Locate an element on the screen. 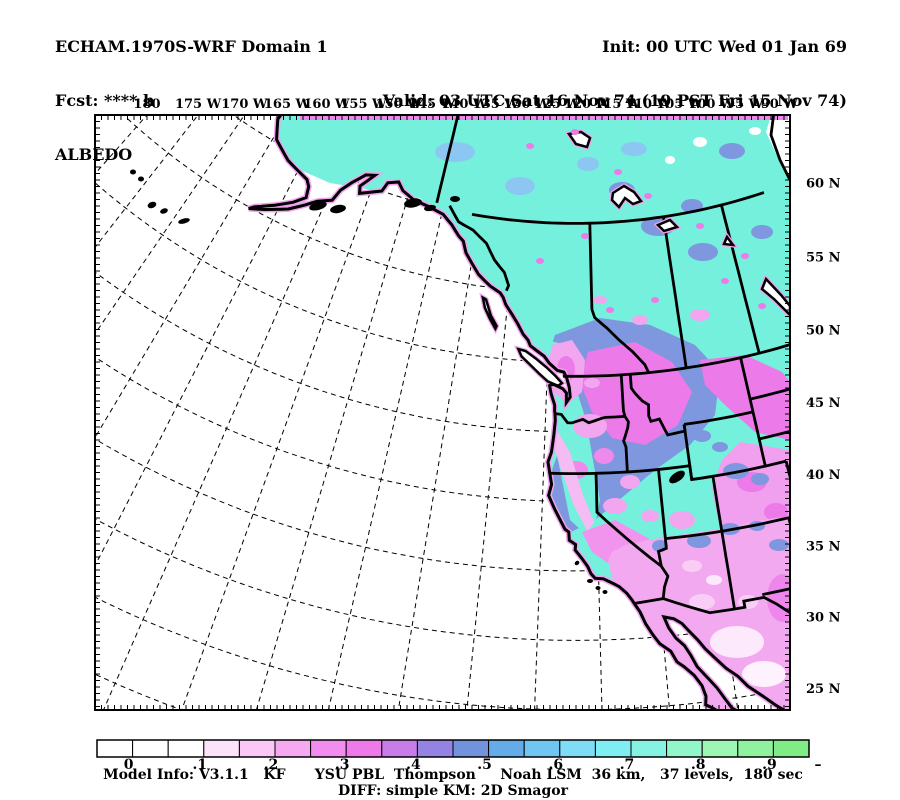  lon-label: 120 W is located at coordinates (587, 104).